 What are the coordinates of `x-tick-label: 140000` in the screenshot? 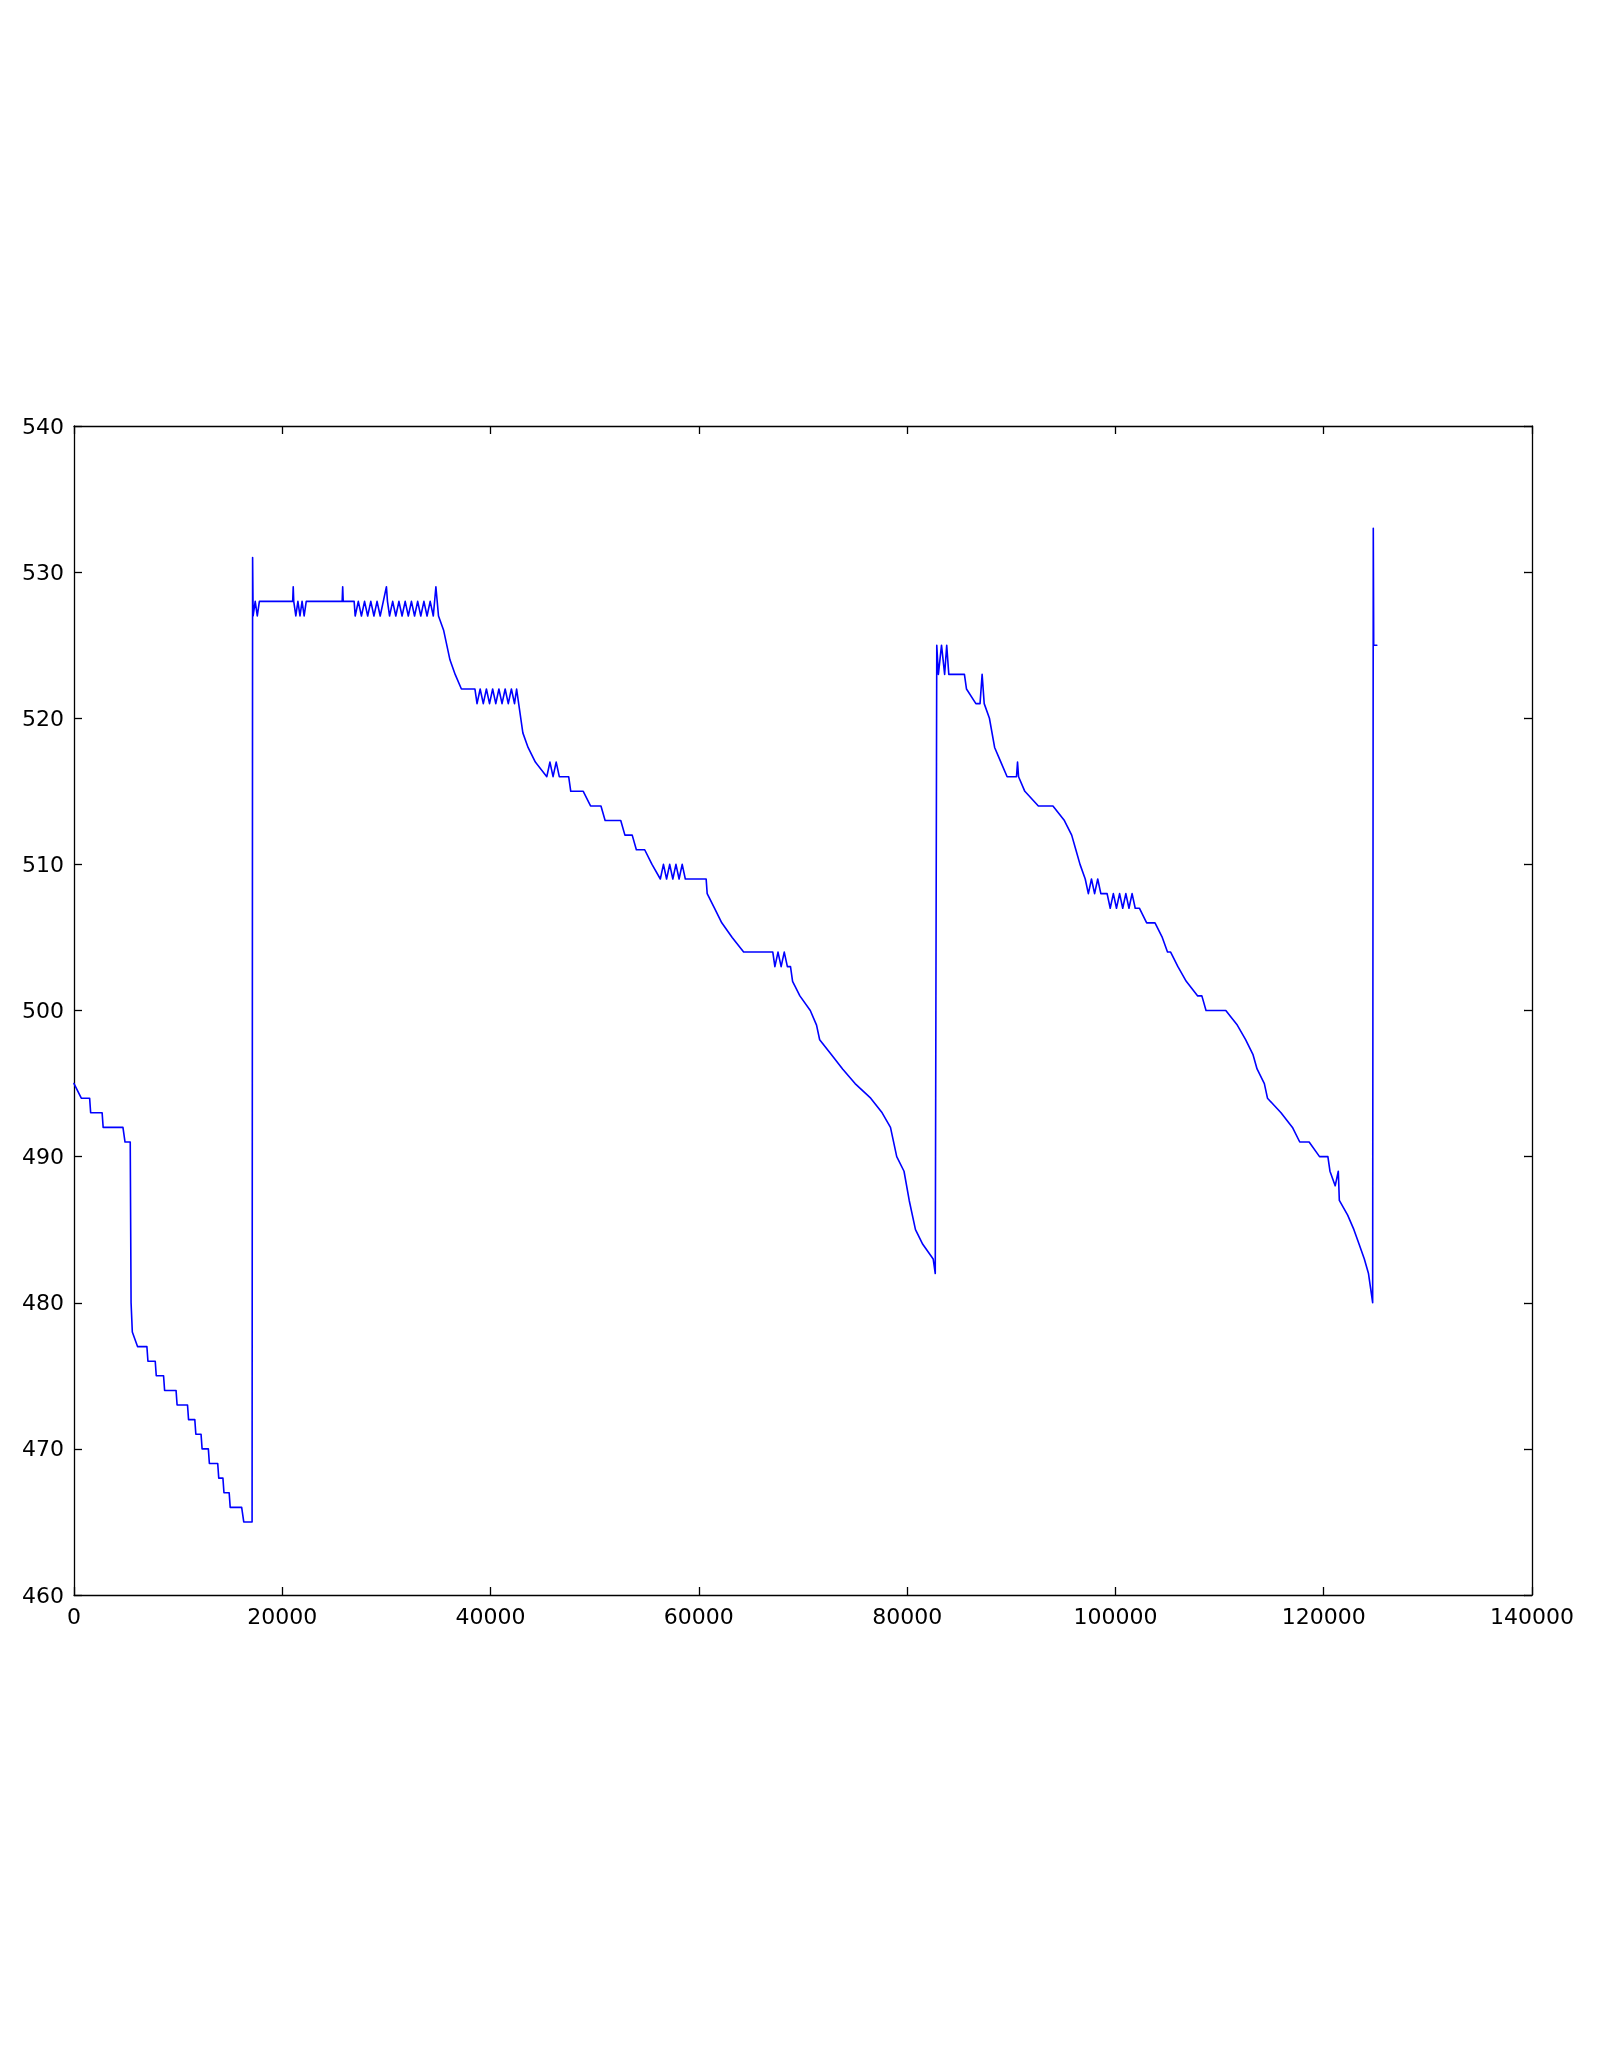 It's located at (1532, 1616).